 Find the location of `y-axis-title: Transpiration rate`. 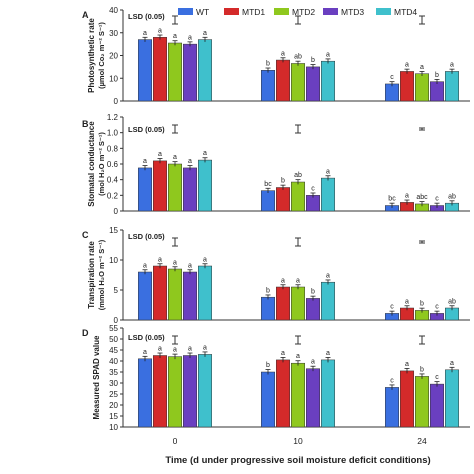

y-axis-title: Transpiration rate is located at coordinates (91, 275).